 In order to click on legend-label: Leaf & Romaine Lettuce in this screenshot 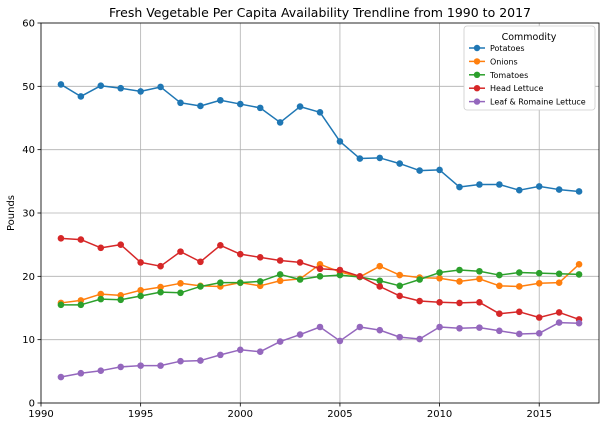, I will do `click(538, 102)`.